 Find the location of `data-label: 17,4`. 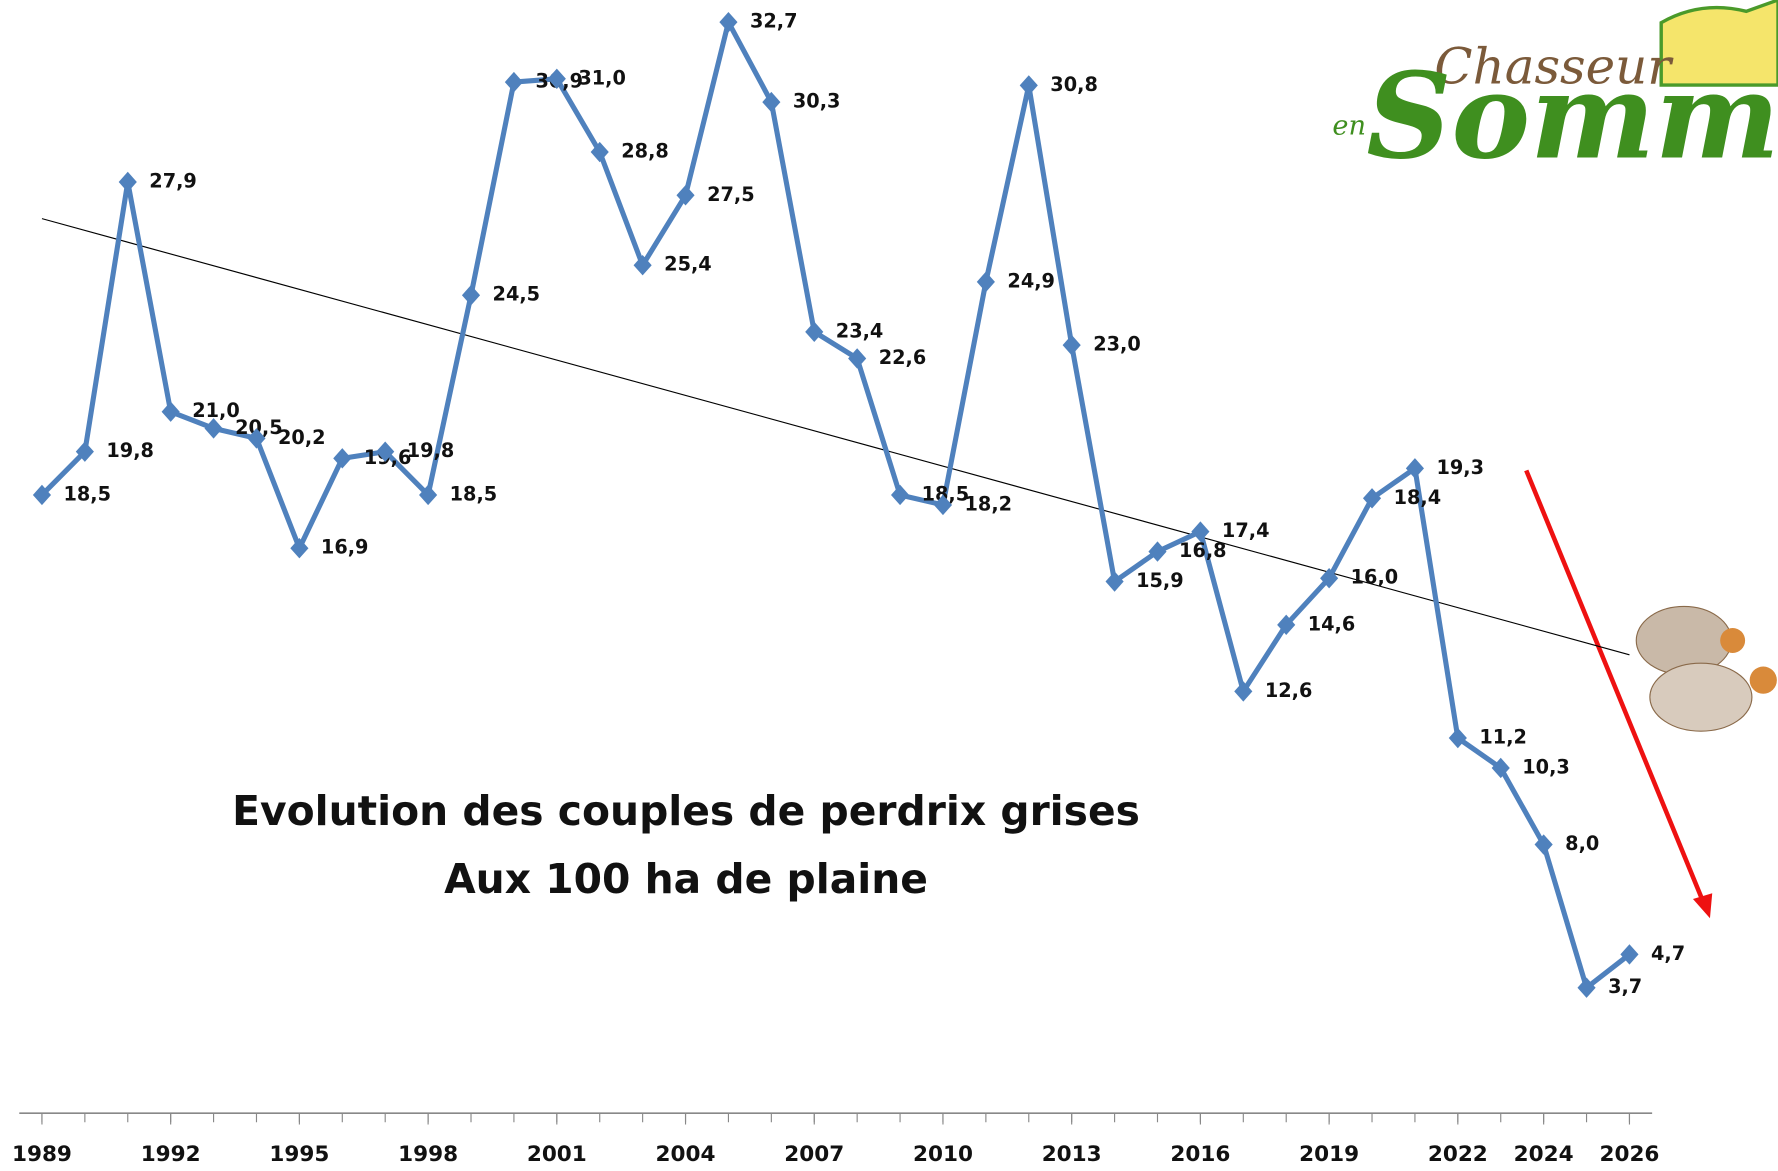

data-label: 17,4 is located at coordinates (1246, 530).